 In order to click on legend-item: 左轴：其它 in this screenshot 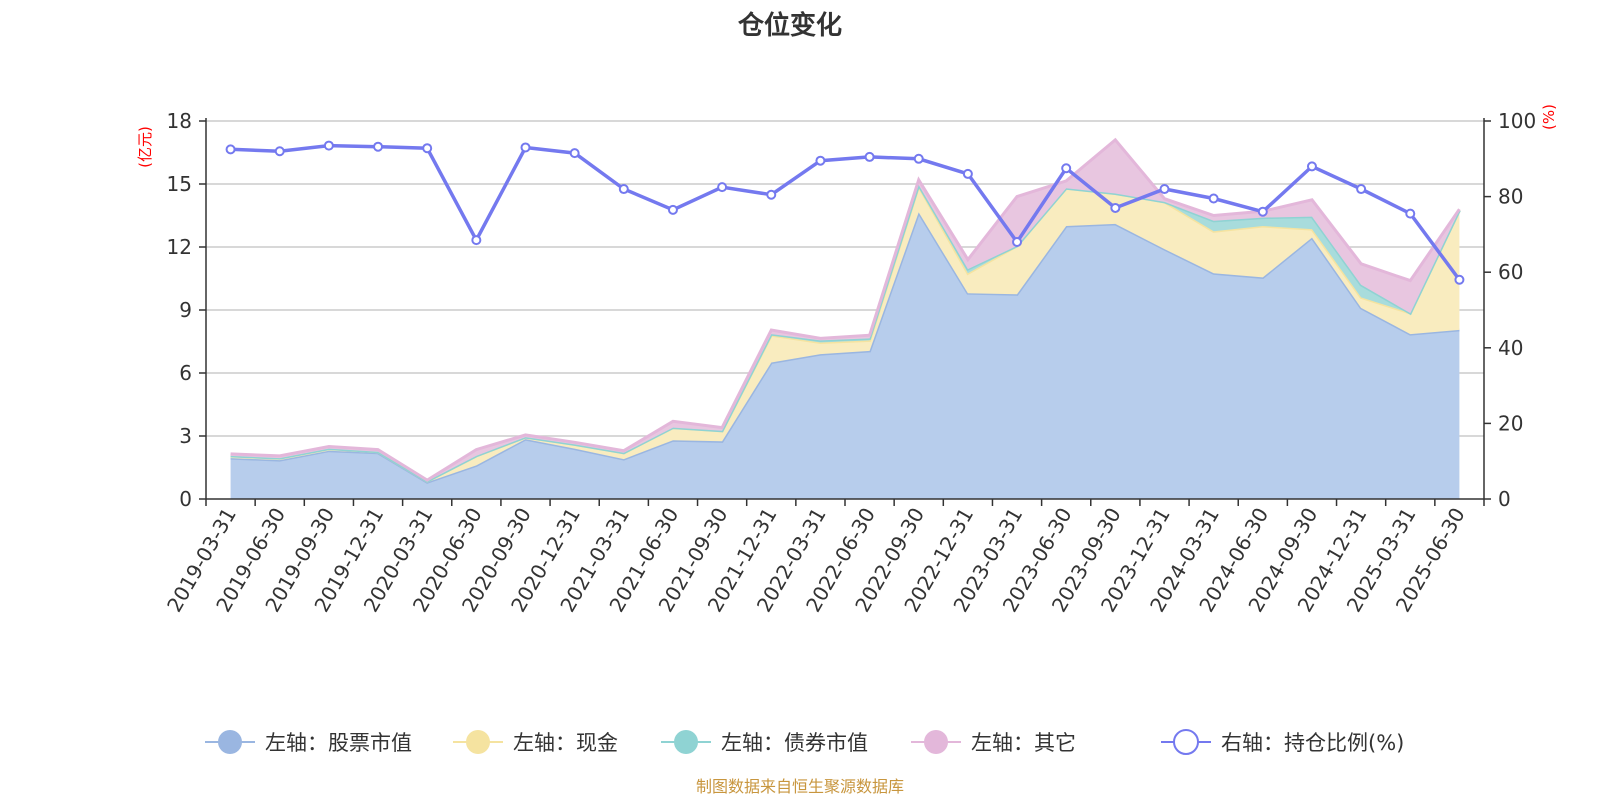, I will do `click(993, 742)`.